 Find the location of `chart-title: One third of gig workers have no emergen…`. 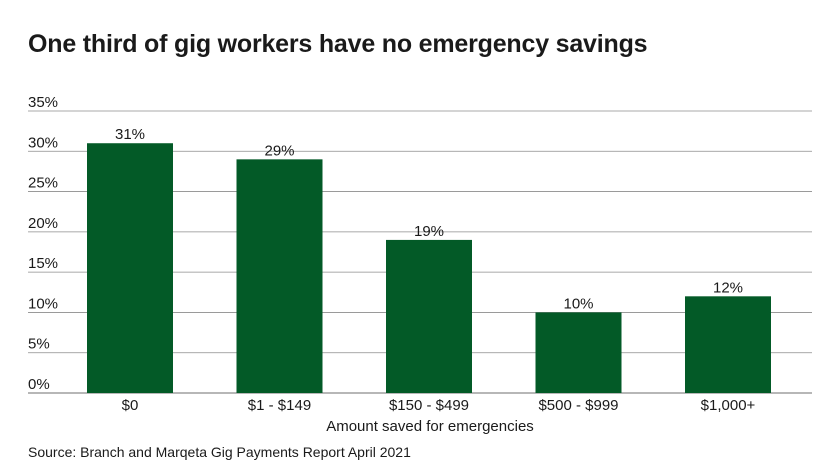

chart-title: One third of gig workers have no emergen… is located at coordinates (338, 44).